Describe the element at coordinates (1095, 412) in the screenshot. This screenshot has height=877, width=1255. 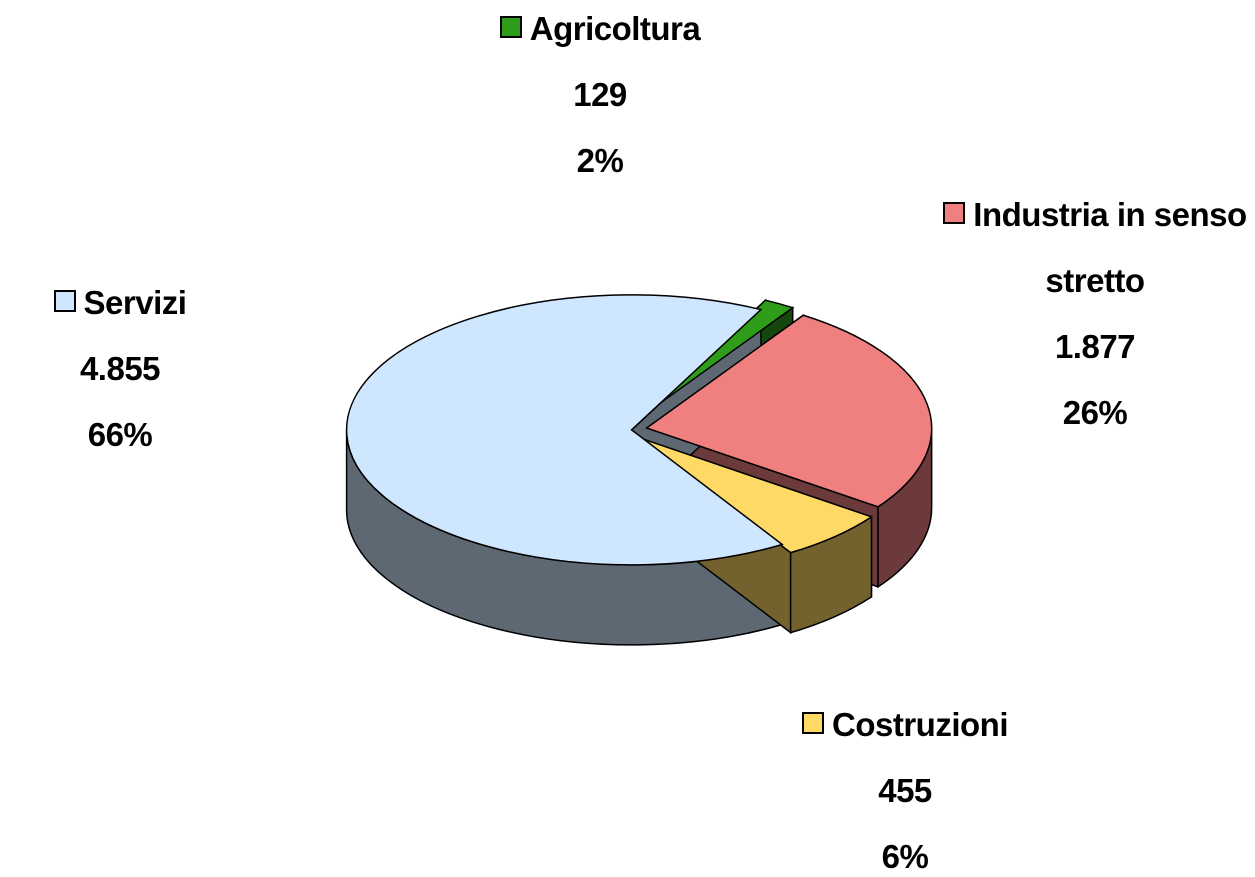
I see `percent-label: 26%` at that location.